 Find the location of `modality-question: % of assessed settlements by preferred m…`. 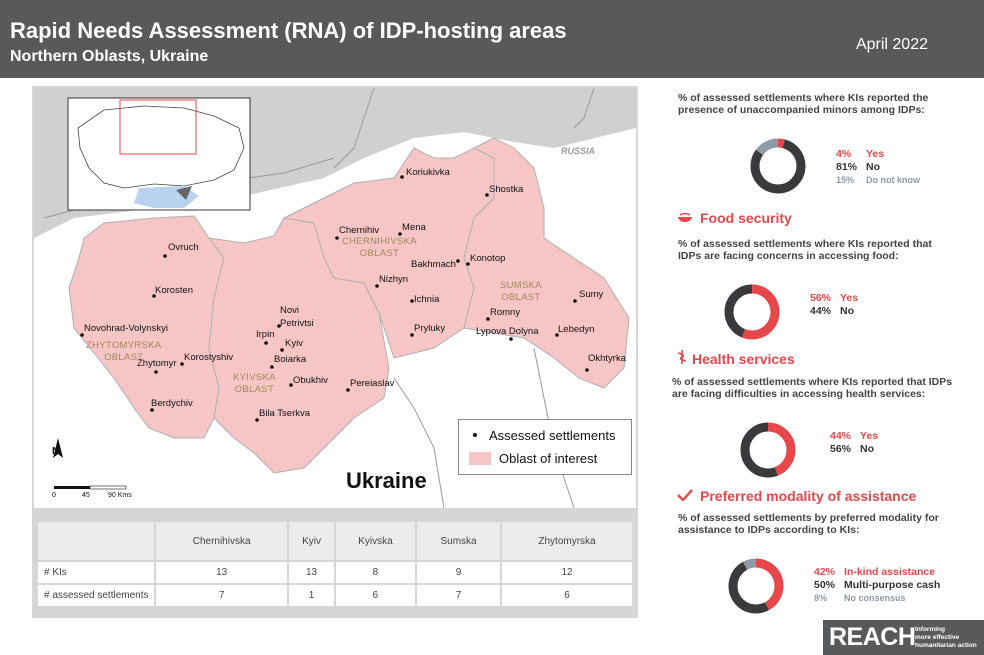

modality-question: % of assessed settlements by preferred m… is located at coordinates (808, 524).